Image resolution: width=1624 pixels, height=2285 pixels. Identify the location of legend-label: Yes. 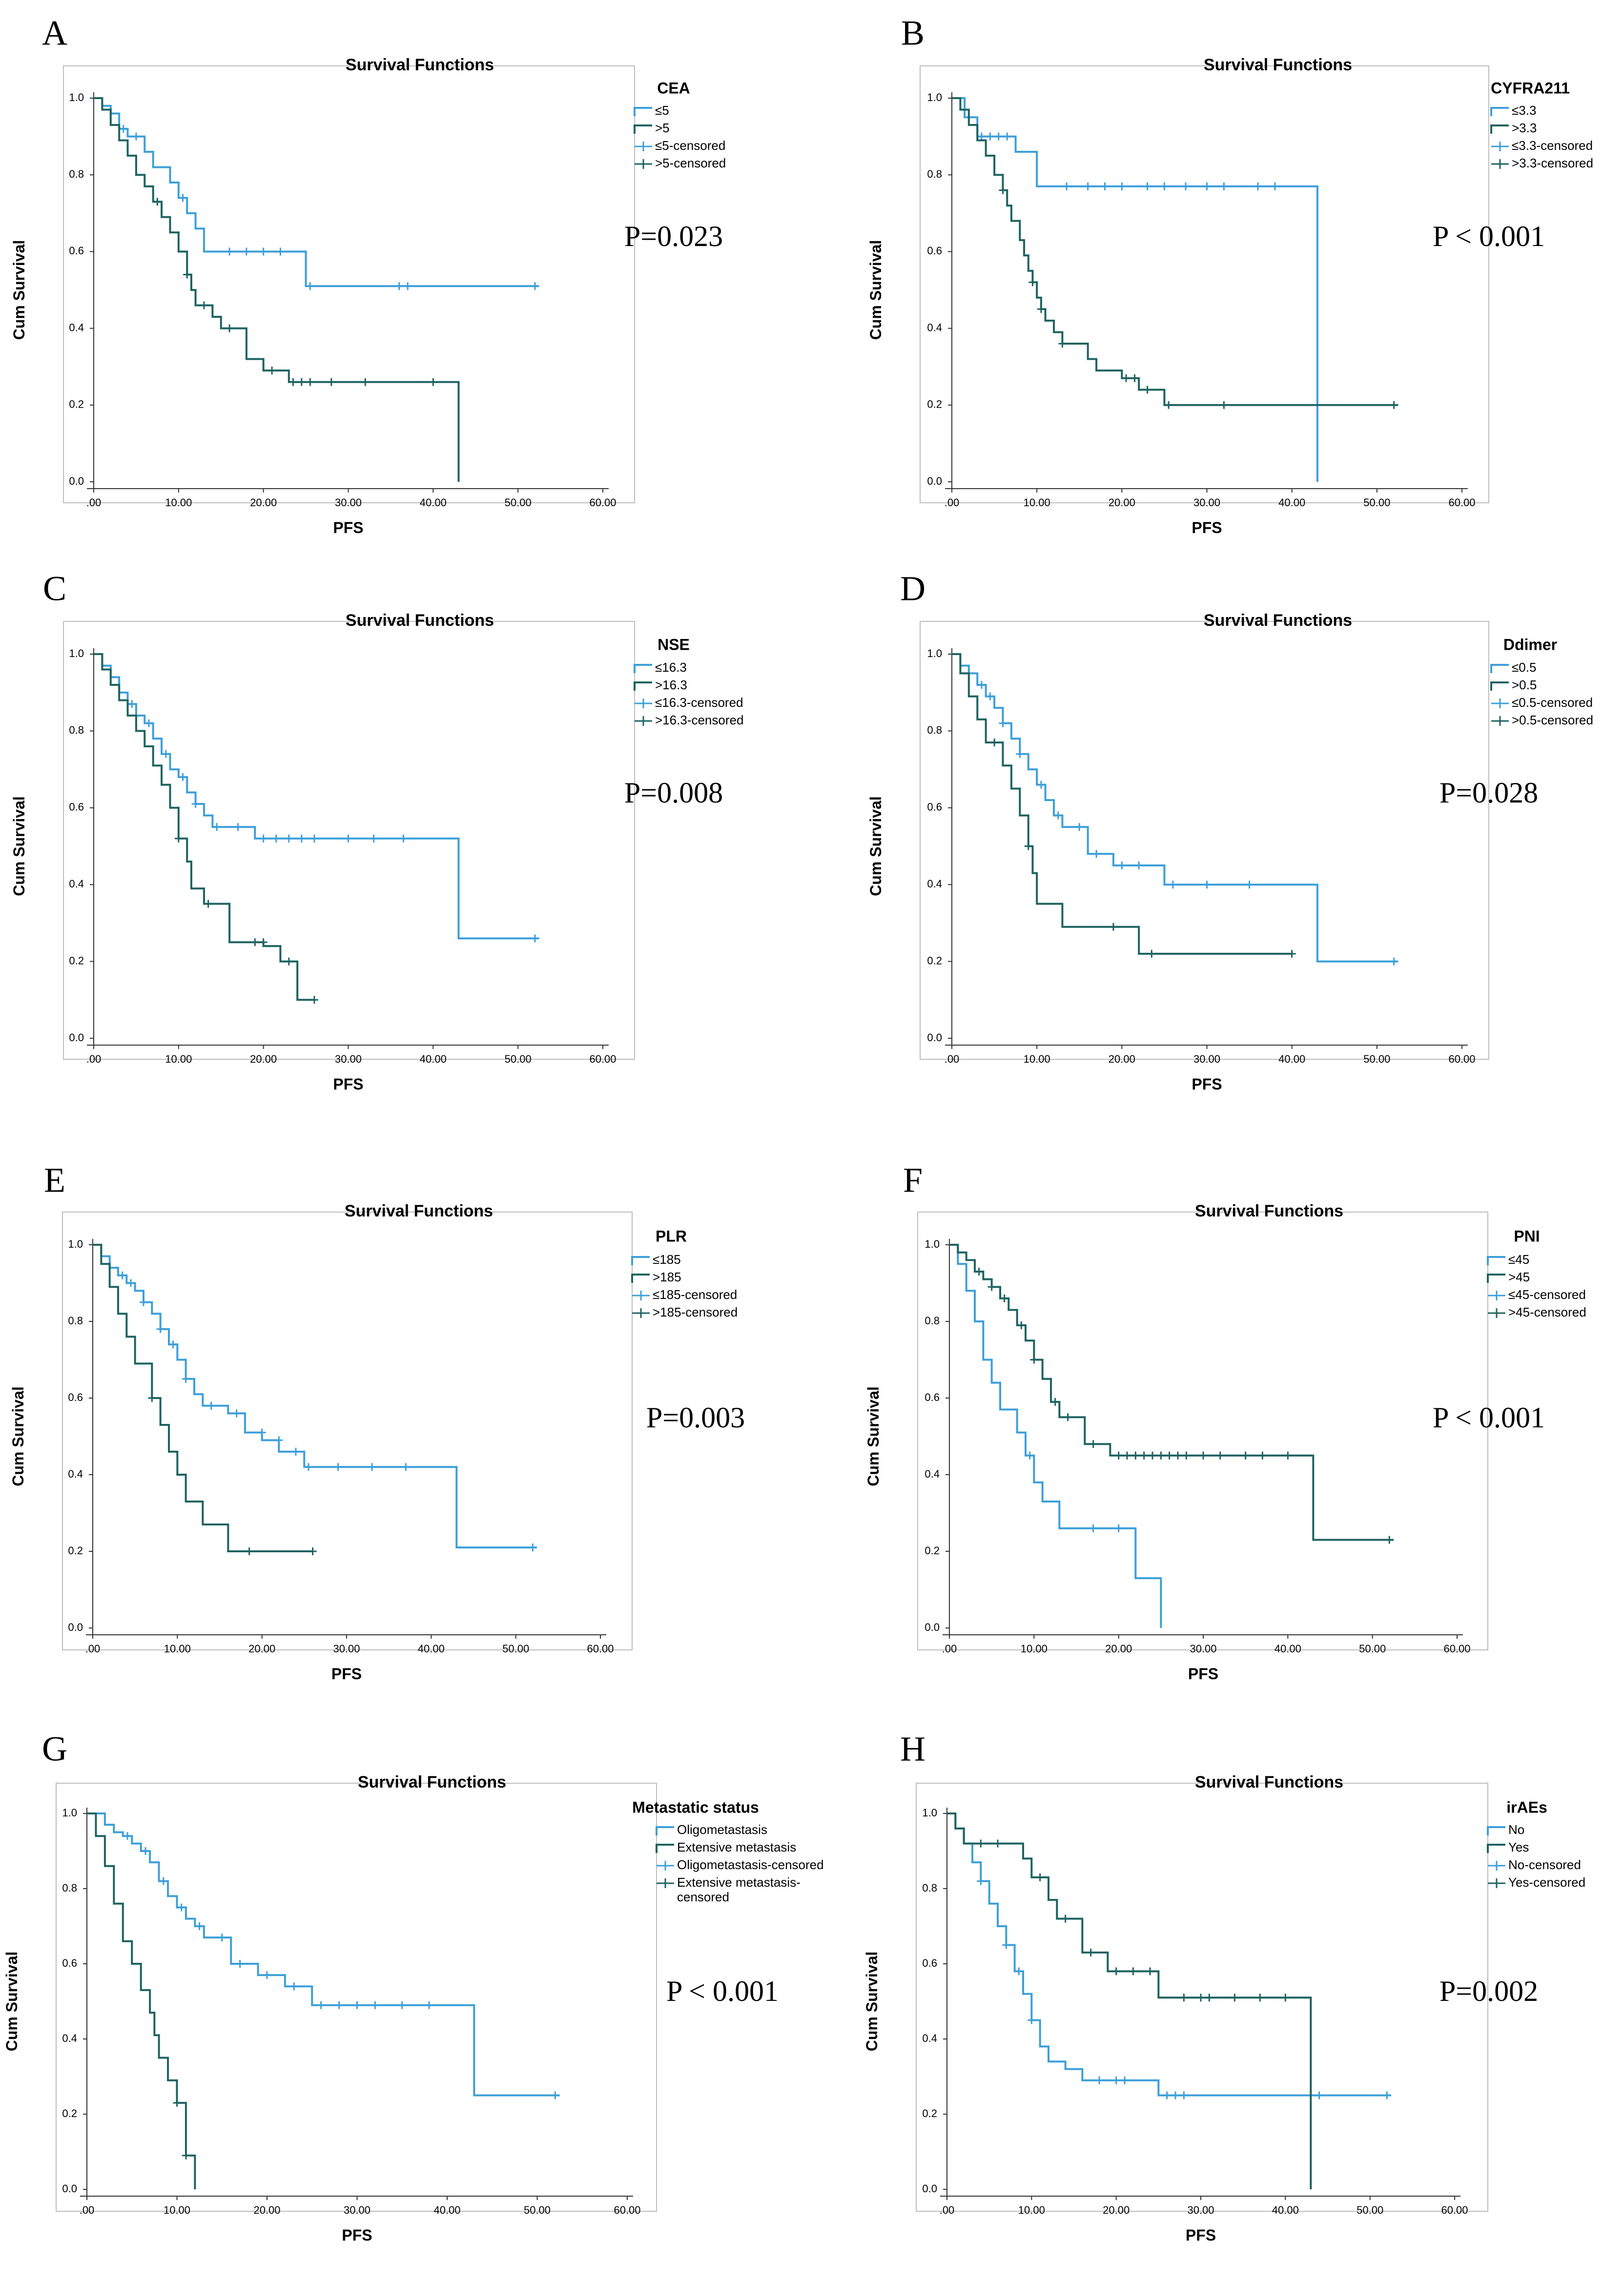
(1519, 1847).